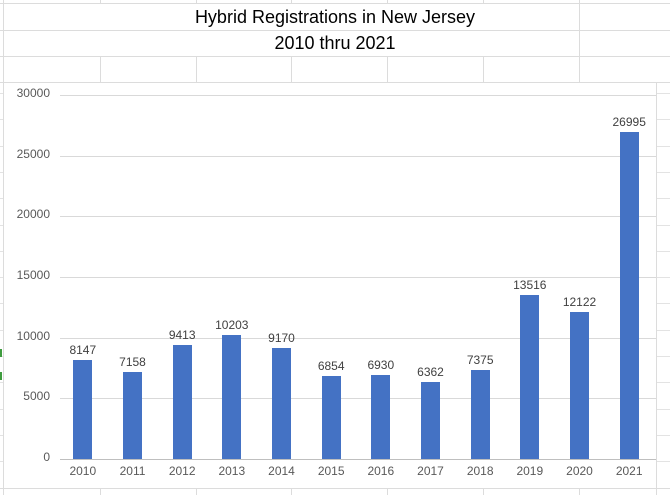 Image resolution: width=670 pixels, height=495 pixels. What do you see at coordinates (33, 214) in the screenshot?
I see `y-axis-tick-label: 20000` at bounding box center [33, 214].